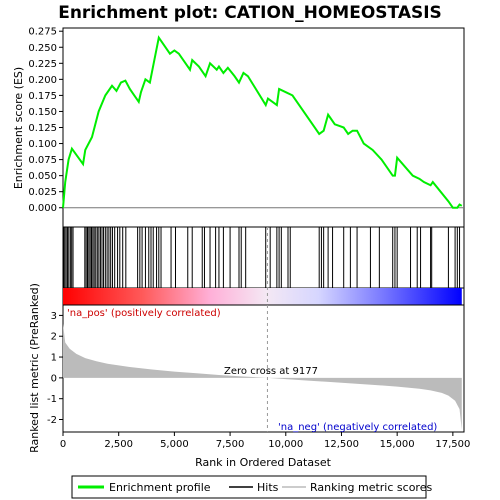  I want to click on es-tick-label: 0.125, so click(42, 128).